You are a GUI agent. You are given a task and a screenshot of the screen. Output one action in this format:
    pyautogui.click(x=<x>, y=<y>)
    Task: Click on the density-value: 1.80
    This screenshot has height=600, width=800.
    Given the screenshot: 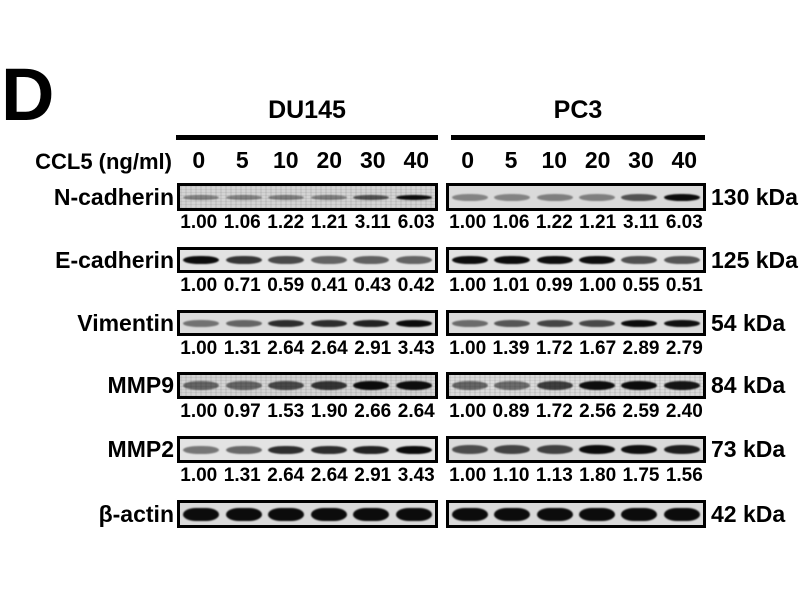 What is the action you would take?
    pyautogui.click(x=598, y=475)
    